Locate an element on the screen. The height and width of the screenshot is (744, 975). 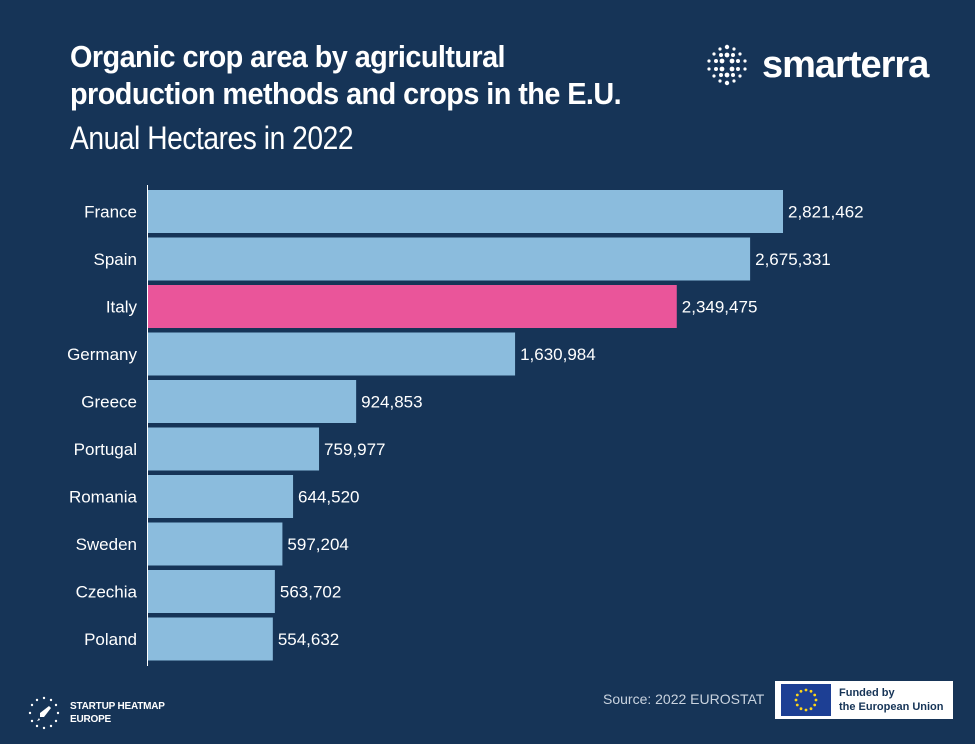
value-label: 1,630,984 is located at coordinates (558, 354).